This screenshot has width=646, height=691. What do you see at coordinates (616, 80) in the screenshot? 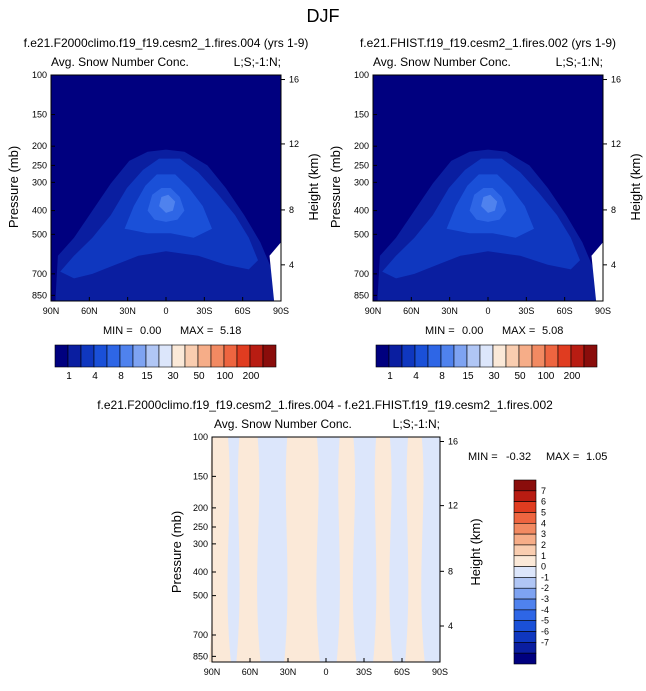
I see `y-right-tick-label: 16` at bounding box center [616, 80].